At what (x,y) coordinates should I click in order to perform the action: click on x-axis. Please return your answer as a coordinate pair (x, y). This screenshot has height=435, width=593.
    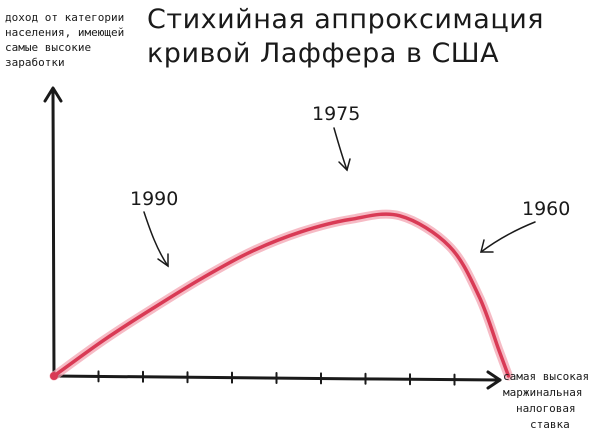
    Looking at the image, I should click on (277, 378).